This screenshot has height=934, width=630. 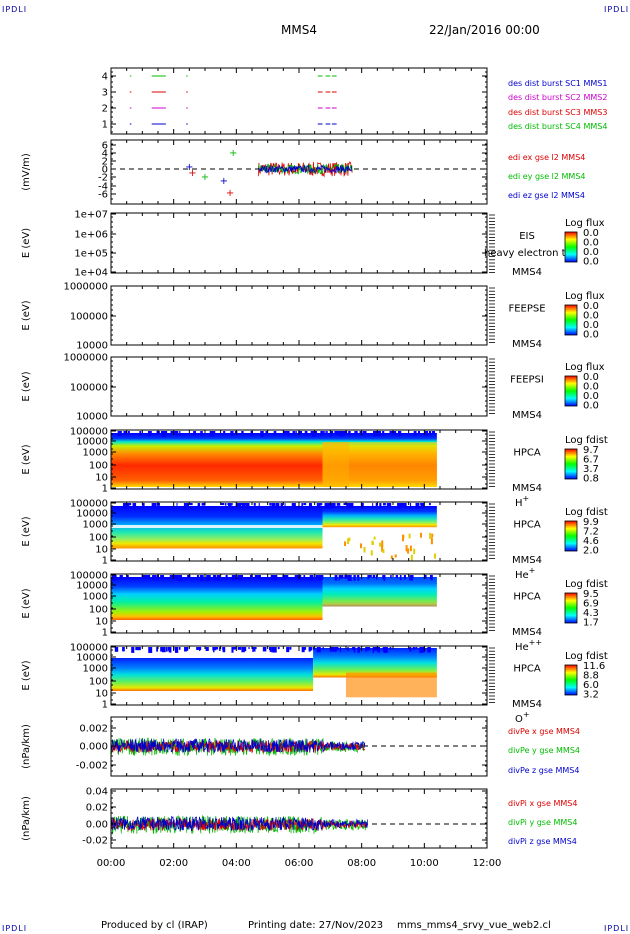 I want to click on colorbar-tick-label: 6.0, so click(x=591, y=685).